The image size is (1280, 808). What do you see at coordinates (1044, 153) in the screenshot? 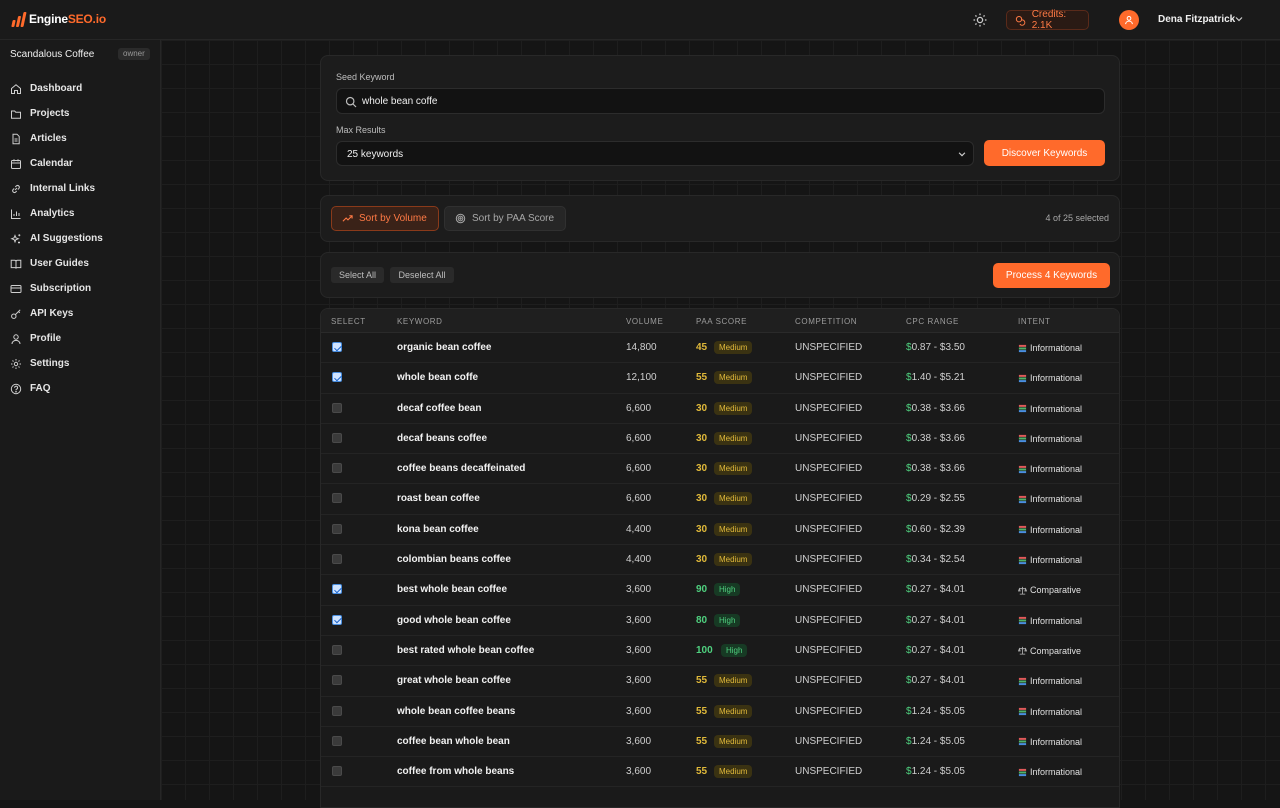
I see `discover-keywords-button: Discover Keywords` at bounding box center [1044, 153].